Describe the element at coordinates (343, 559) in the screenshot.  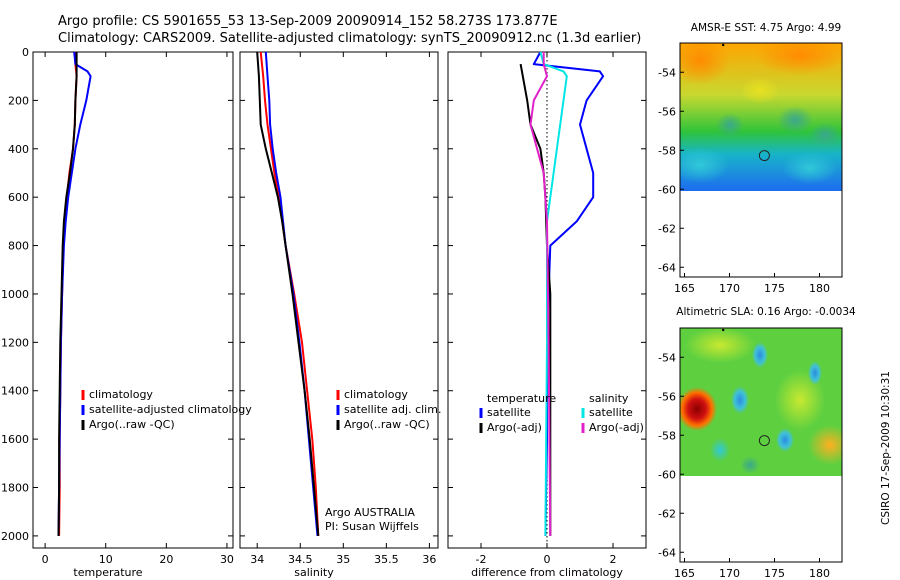
I see `salinity-xtick-label: 35` at that location.